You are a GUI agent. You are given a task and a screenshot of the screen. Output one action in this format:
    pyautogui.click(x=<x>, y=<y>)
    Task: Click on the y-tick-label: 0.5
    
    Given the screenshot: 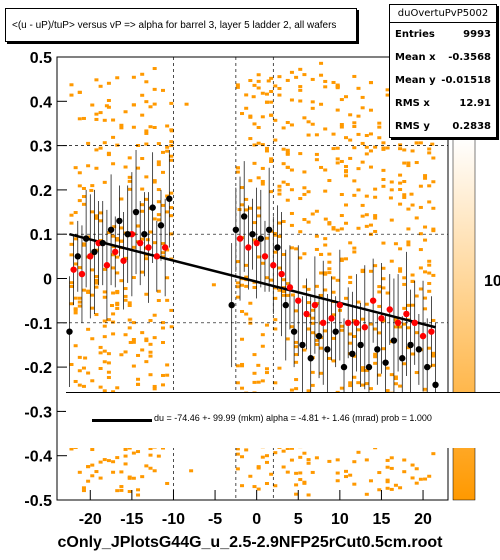 What is the action you would take?
    pyautogui.click(x=41, y=58)
    